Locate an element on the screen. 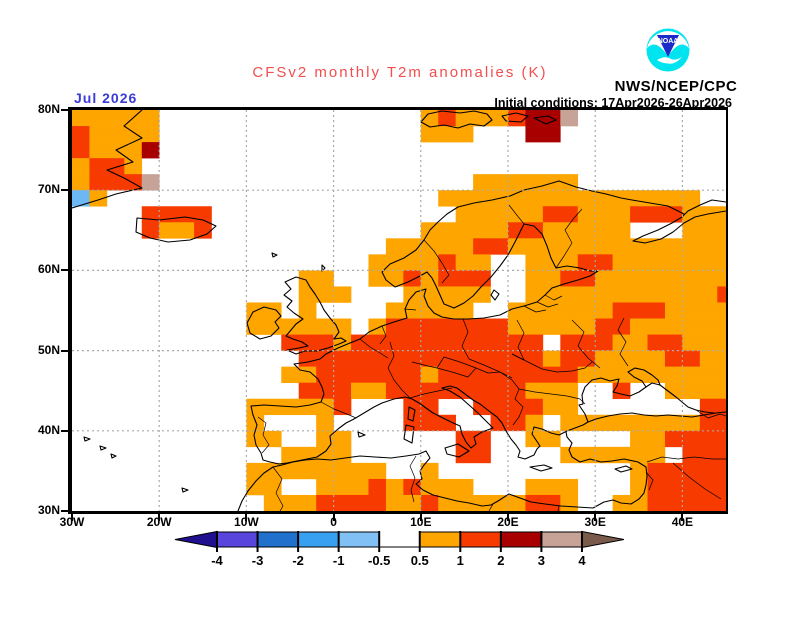  colorbar-label: 0.5 is located at coordinates (420, 560).